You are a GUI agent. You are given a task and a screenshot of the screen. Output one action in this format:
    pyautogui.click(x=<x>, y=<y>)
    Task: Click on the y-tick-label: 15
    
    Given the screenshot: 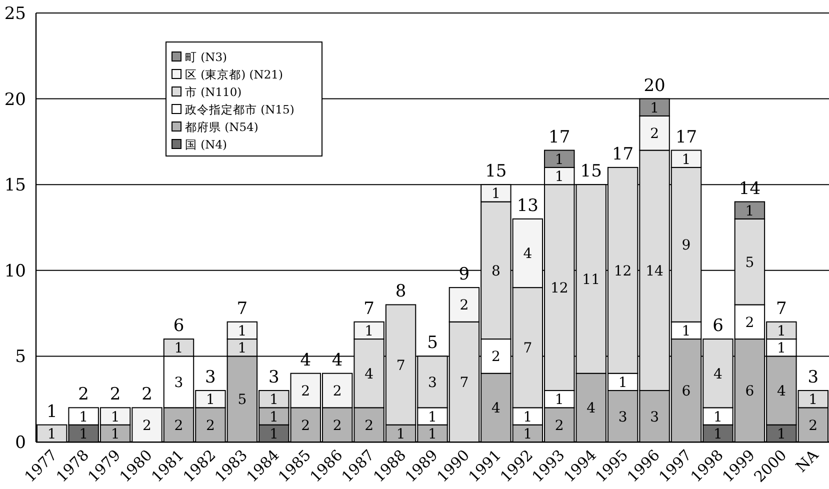 What is the action you would take?
    pyautogui.click(x=15, y=186)
    